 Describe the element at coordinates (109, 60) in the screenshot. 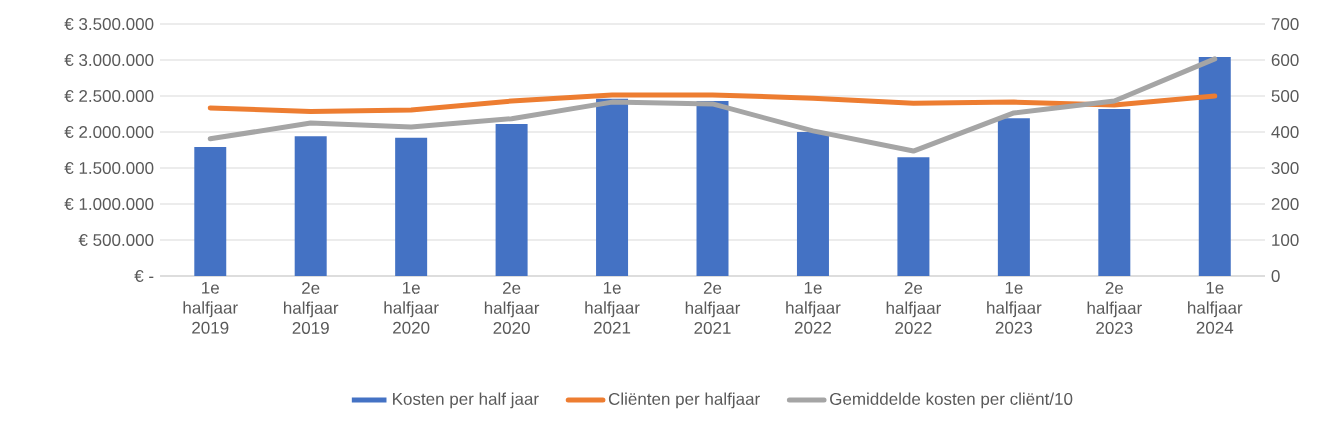

I see `y-tick-label: € 3.000.000` at that location.